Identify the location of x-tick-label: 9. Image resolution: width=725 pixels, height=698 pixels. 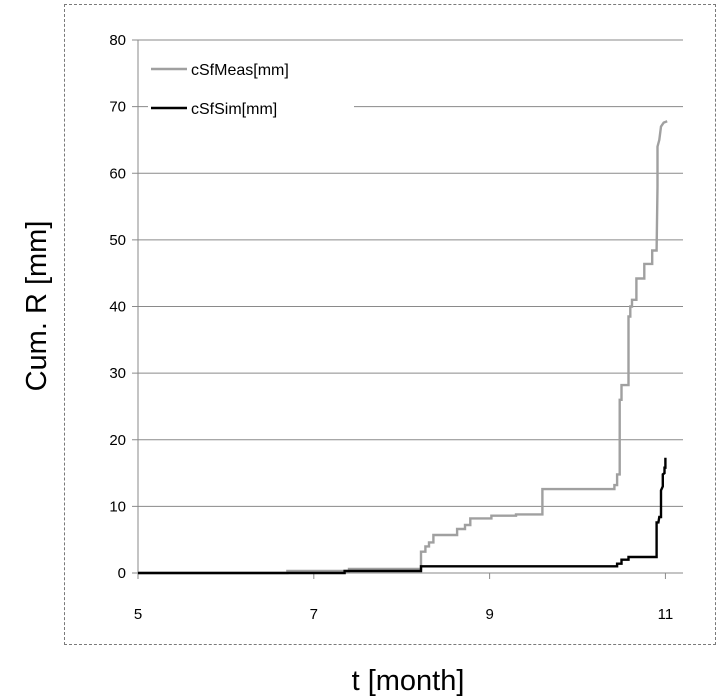
(489, 614).